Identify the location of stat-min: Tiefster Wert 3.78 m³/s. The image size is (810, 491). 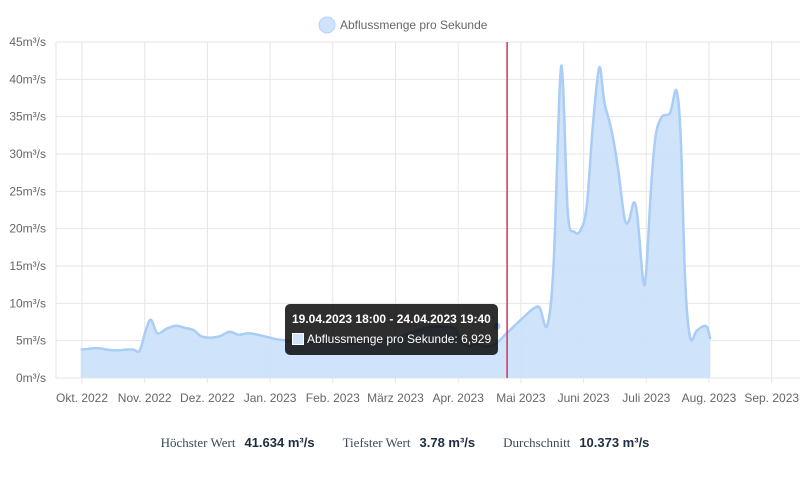
(409, 443).